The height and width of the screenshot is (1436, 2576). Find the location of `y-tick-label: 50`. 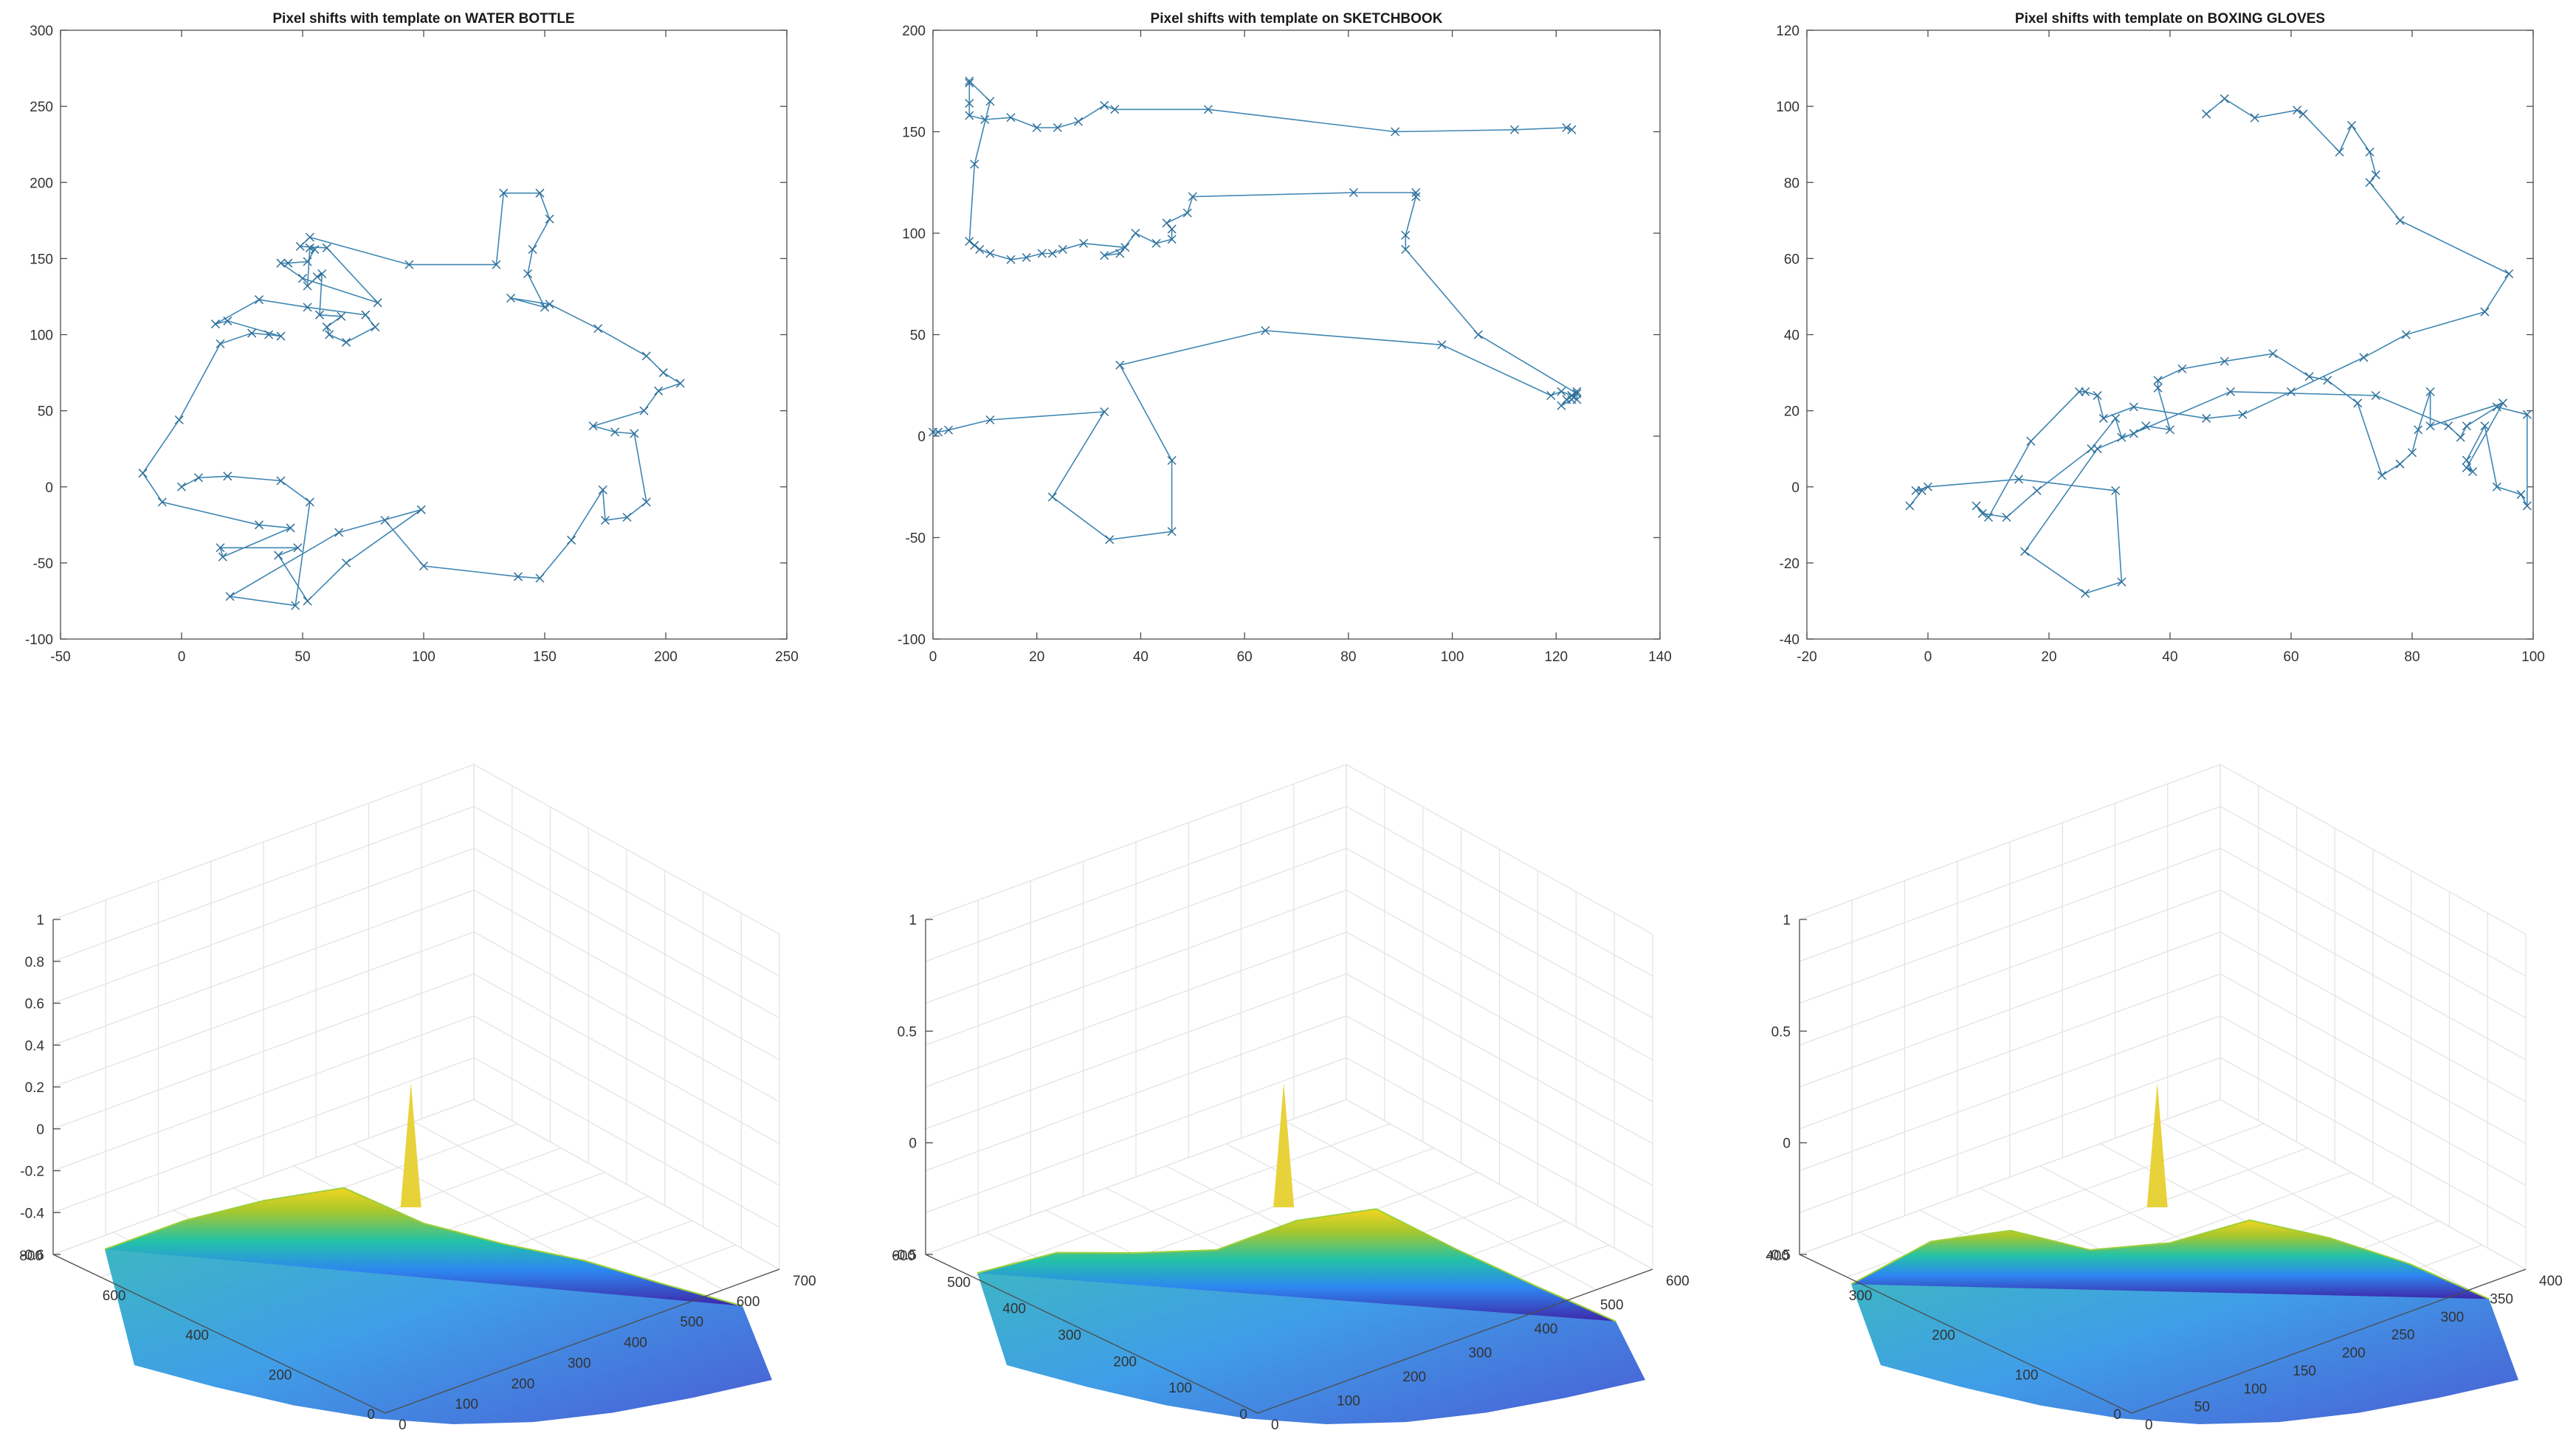

y-tick-label: 50 is located at coordinates (45, 412).